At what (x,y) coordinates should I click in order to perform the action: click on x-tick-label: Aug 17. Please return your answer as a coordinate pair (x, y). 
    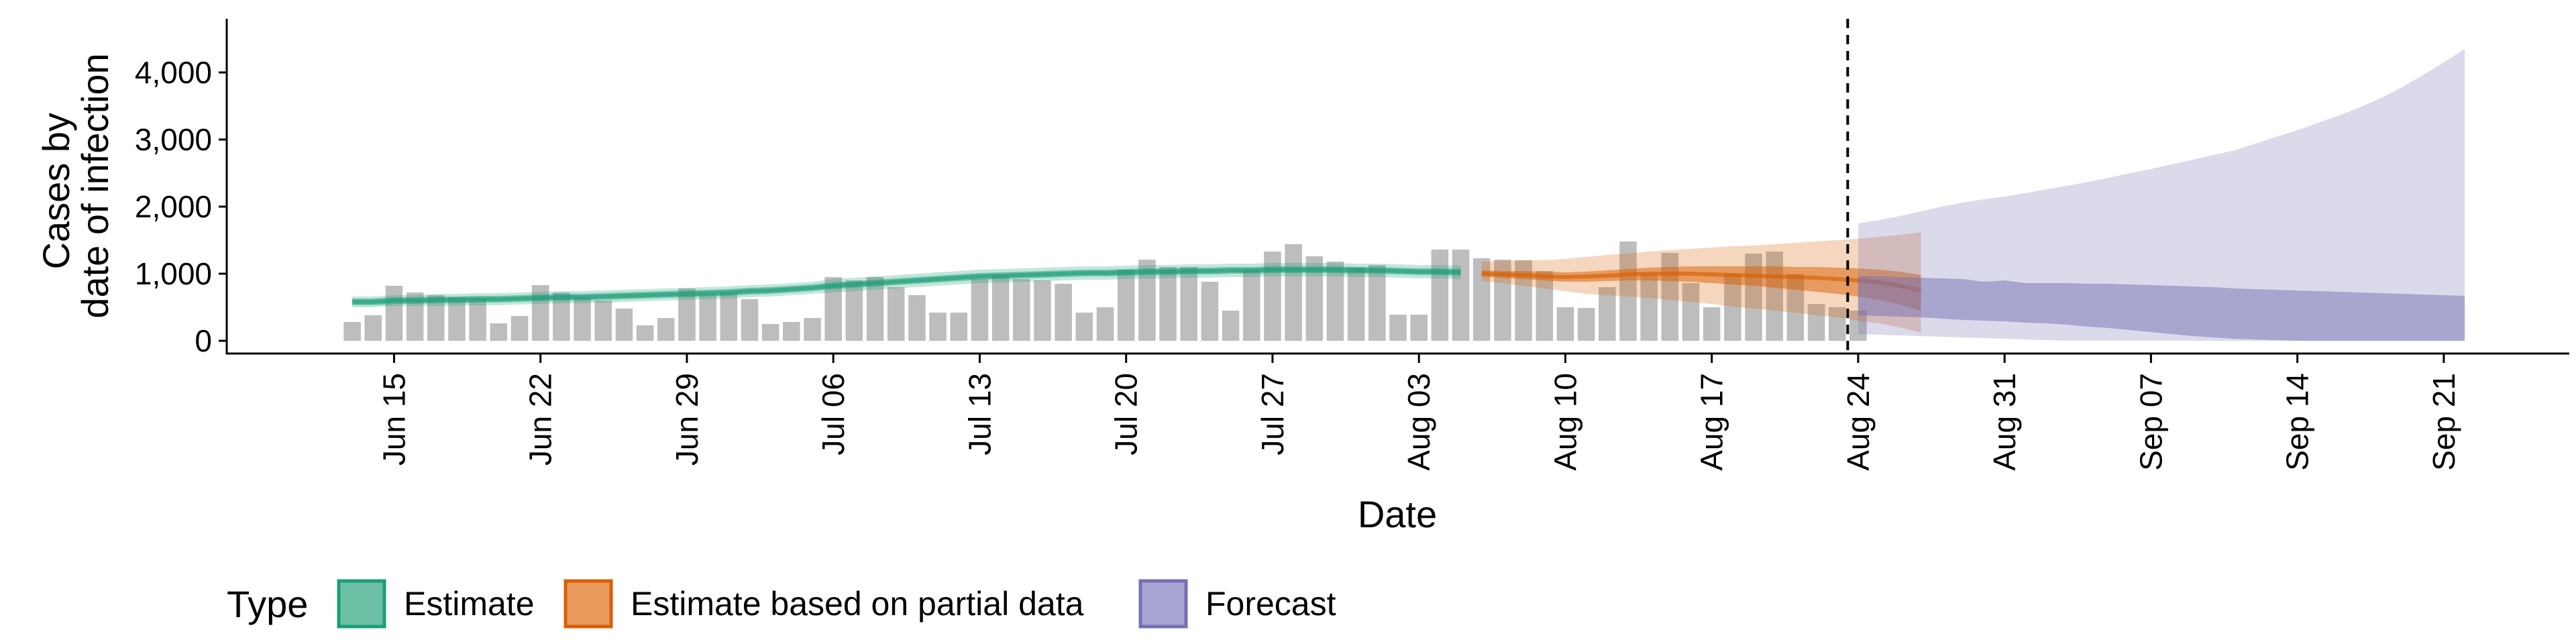
    Looking at the image, I should click on (1712, 422).